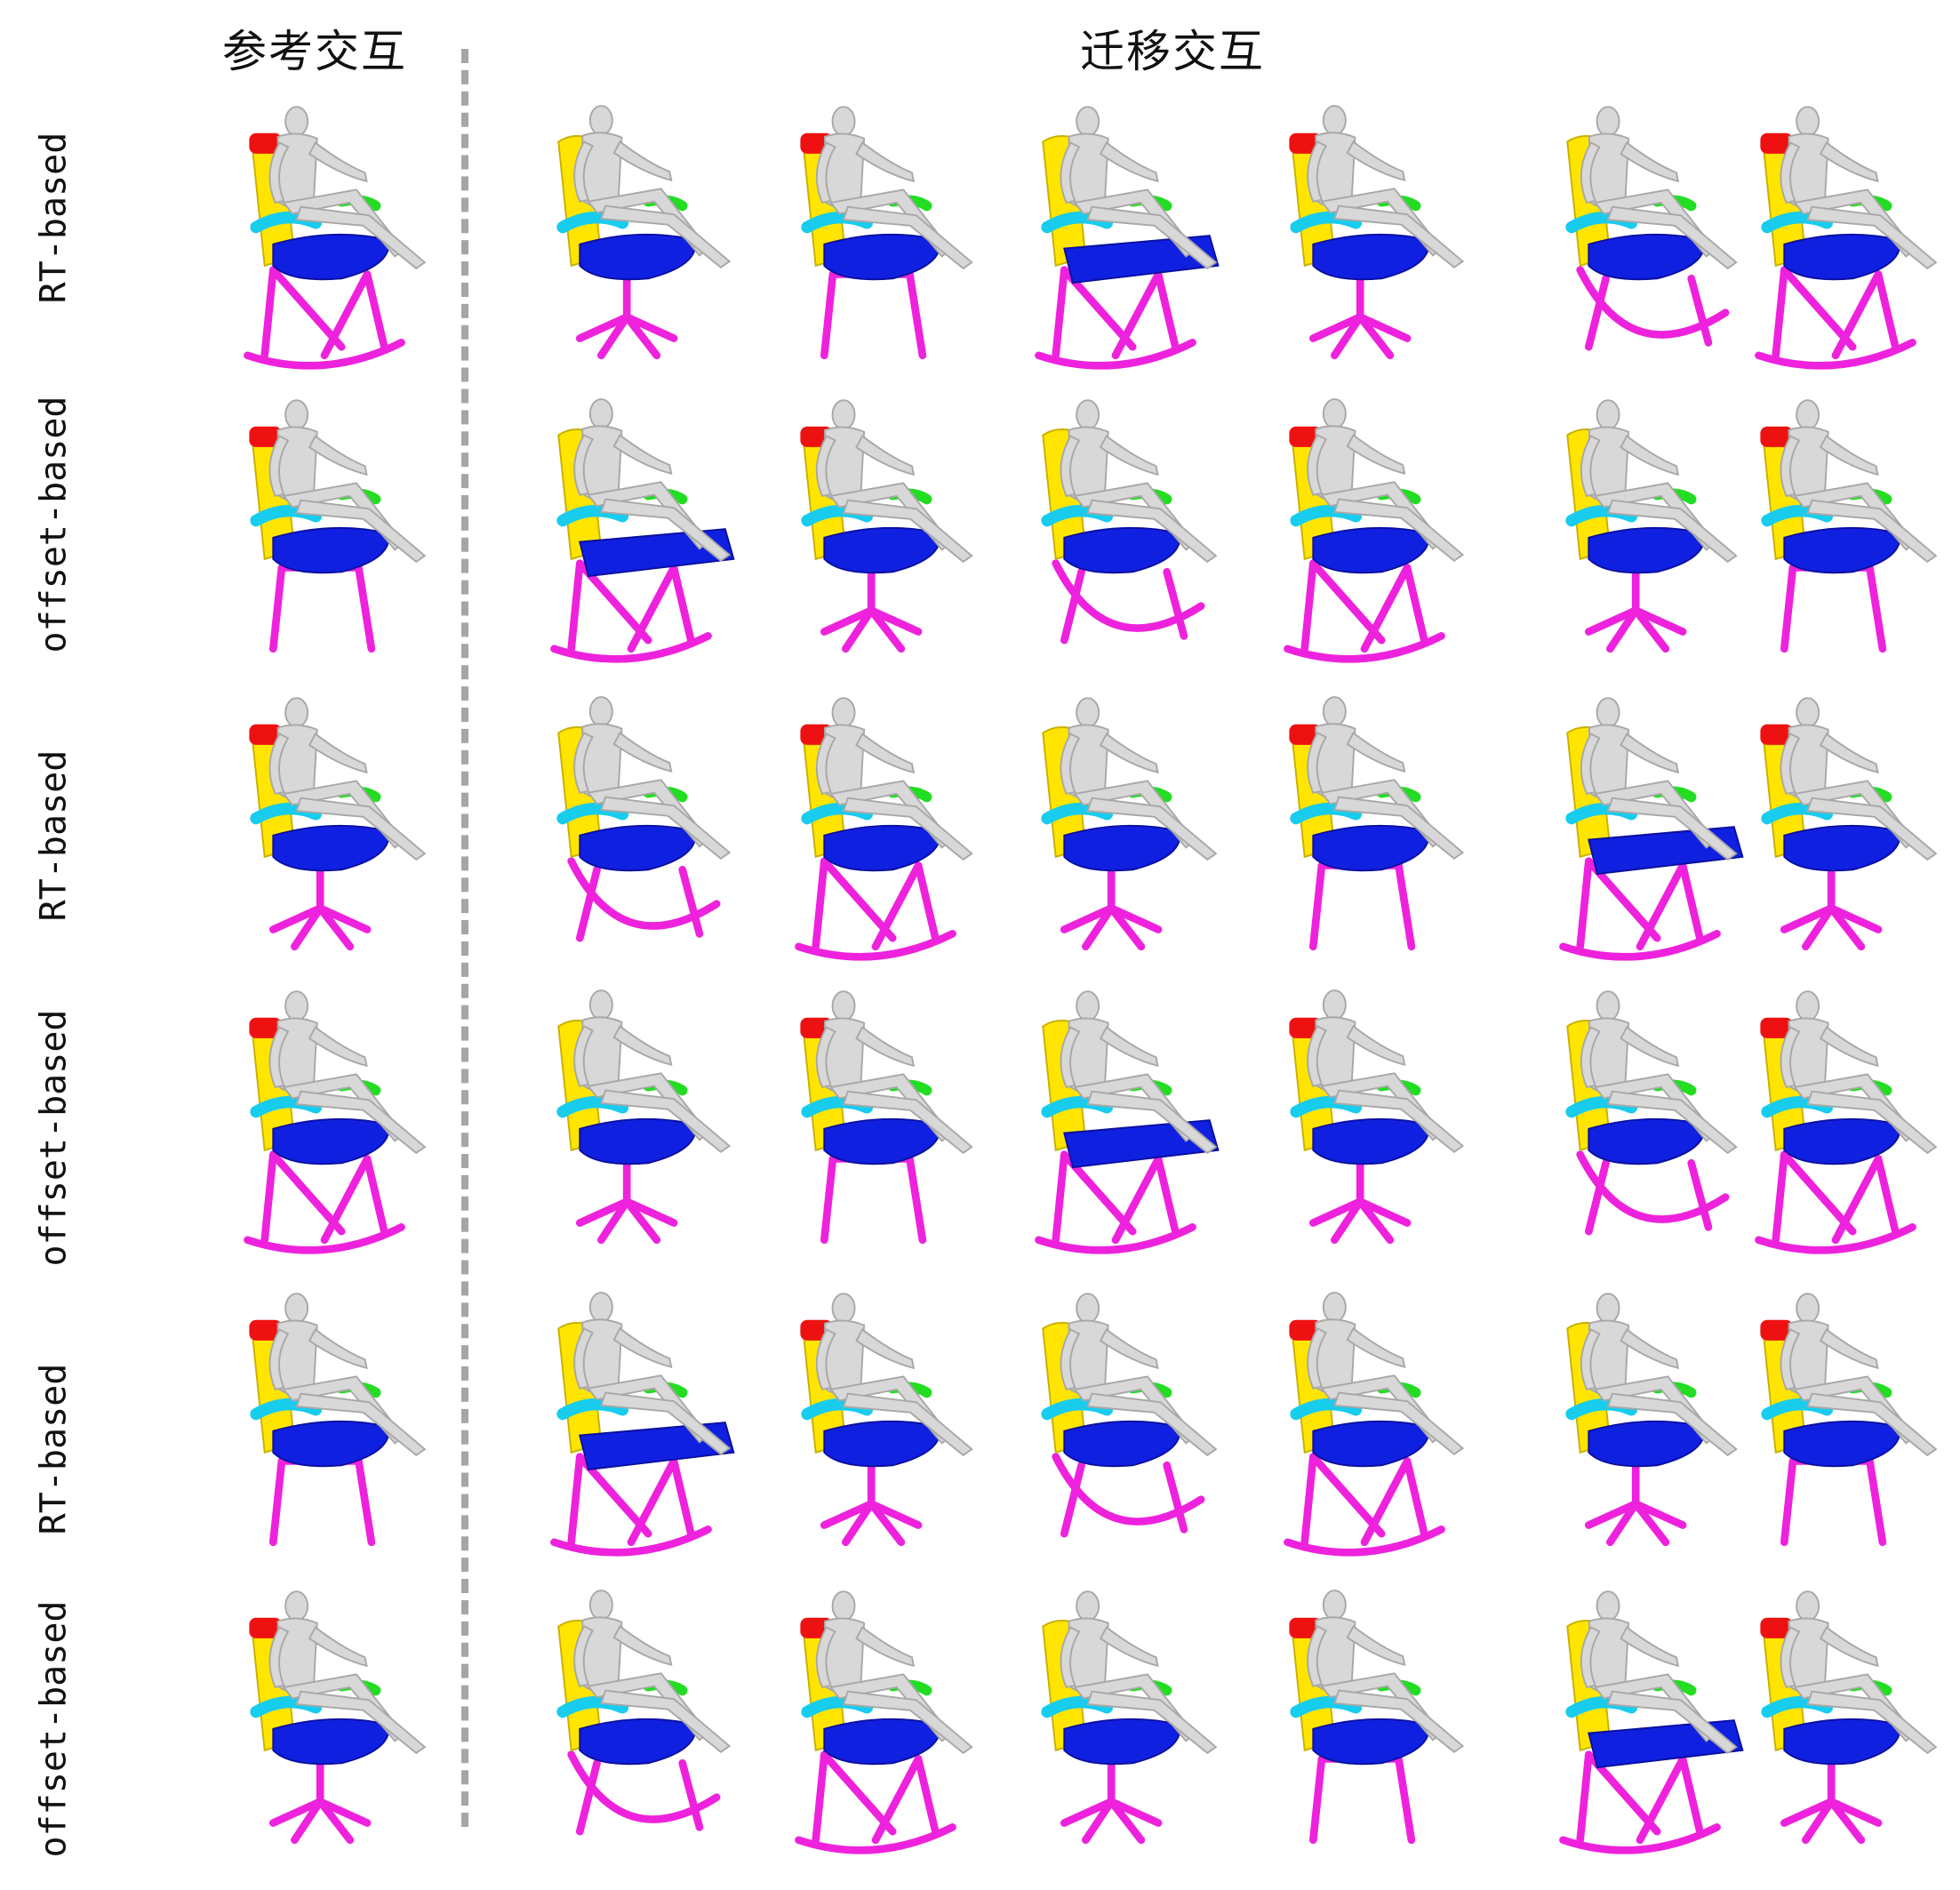 This screenshot has height=1890, width=1960. Describe the element at coordinates (54, 524) in the screenshot. I see `row-label-2: offset-based` at that location.